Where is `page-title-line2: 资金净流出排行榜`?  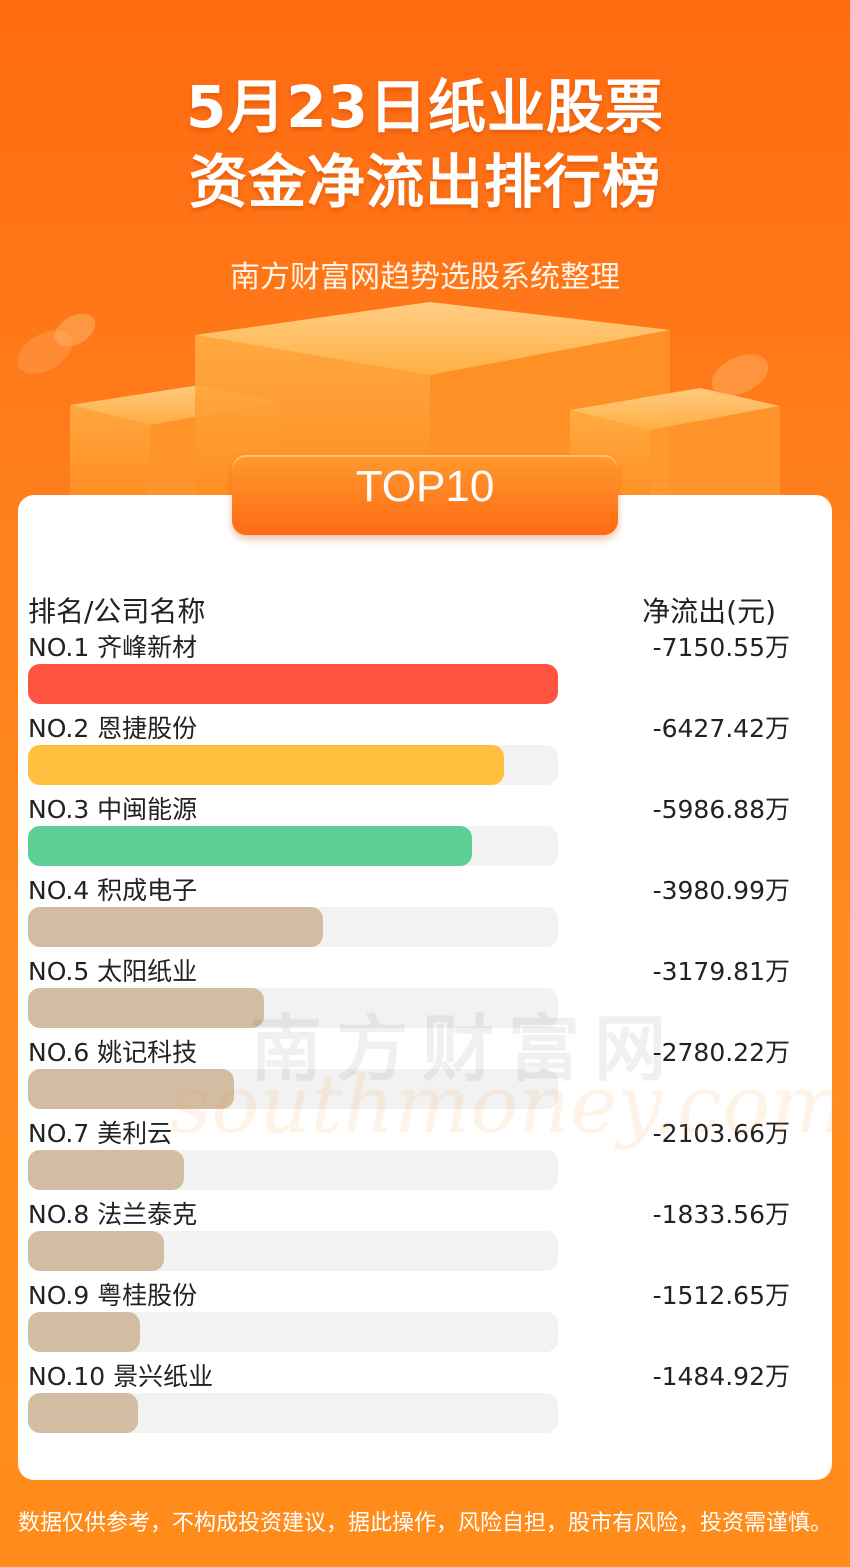
page-title-line2: 资金净流出排行榜 is located at coordinates (424, 182).